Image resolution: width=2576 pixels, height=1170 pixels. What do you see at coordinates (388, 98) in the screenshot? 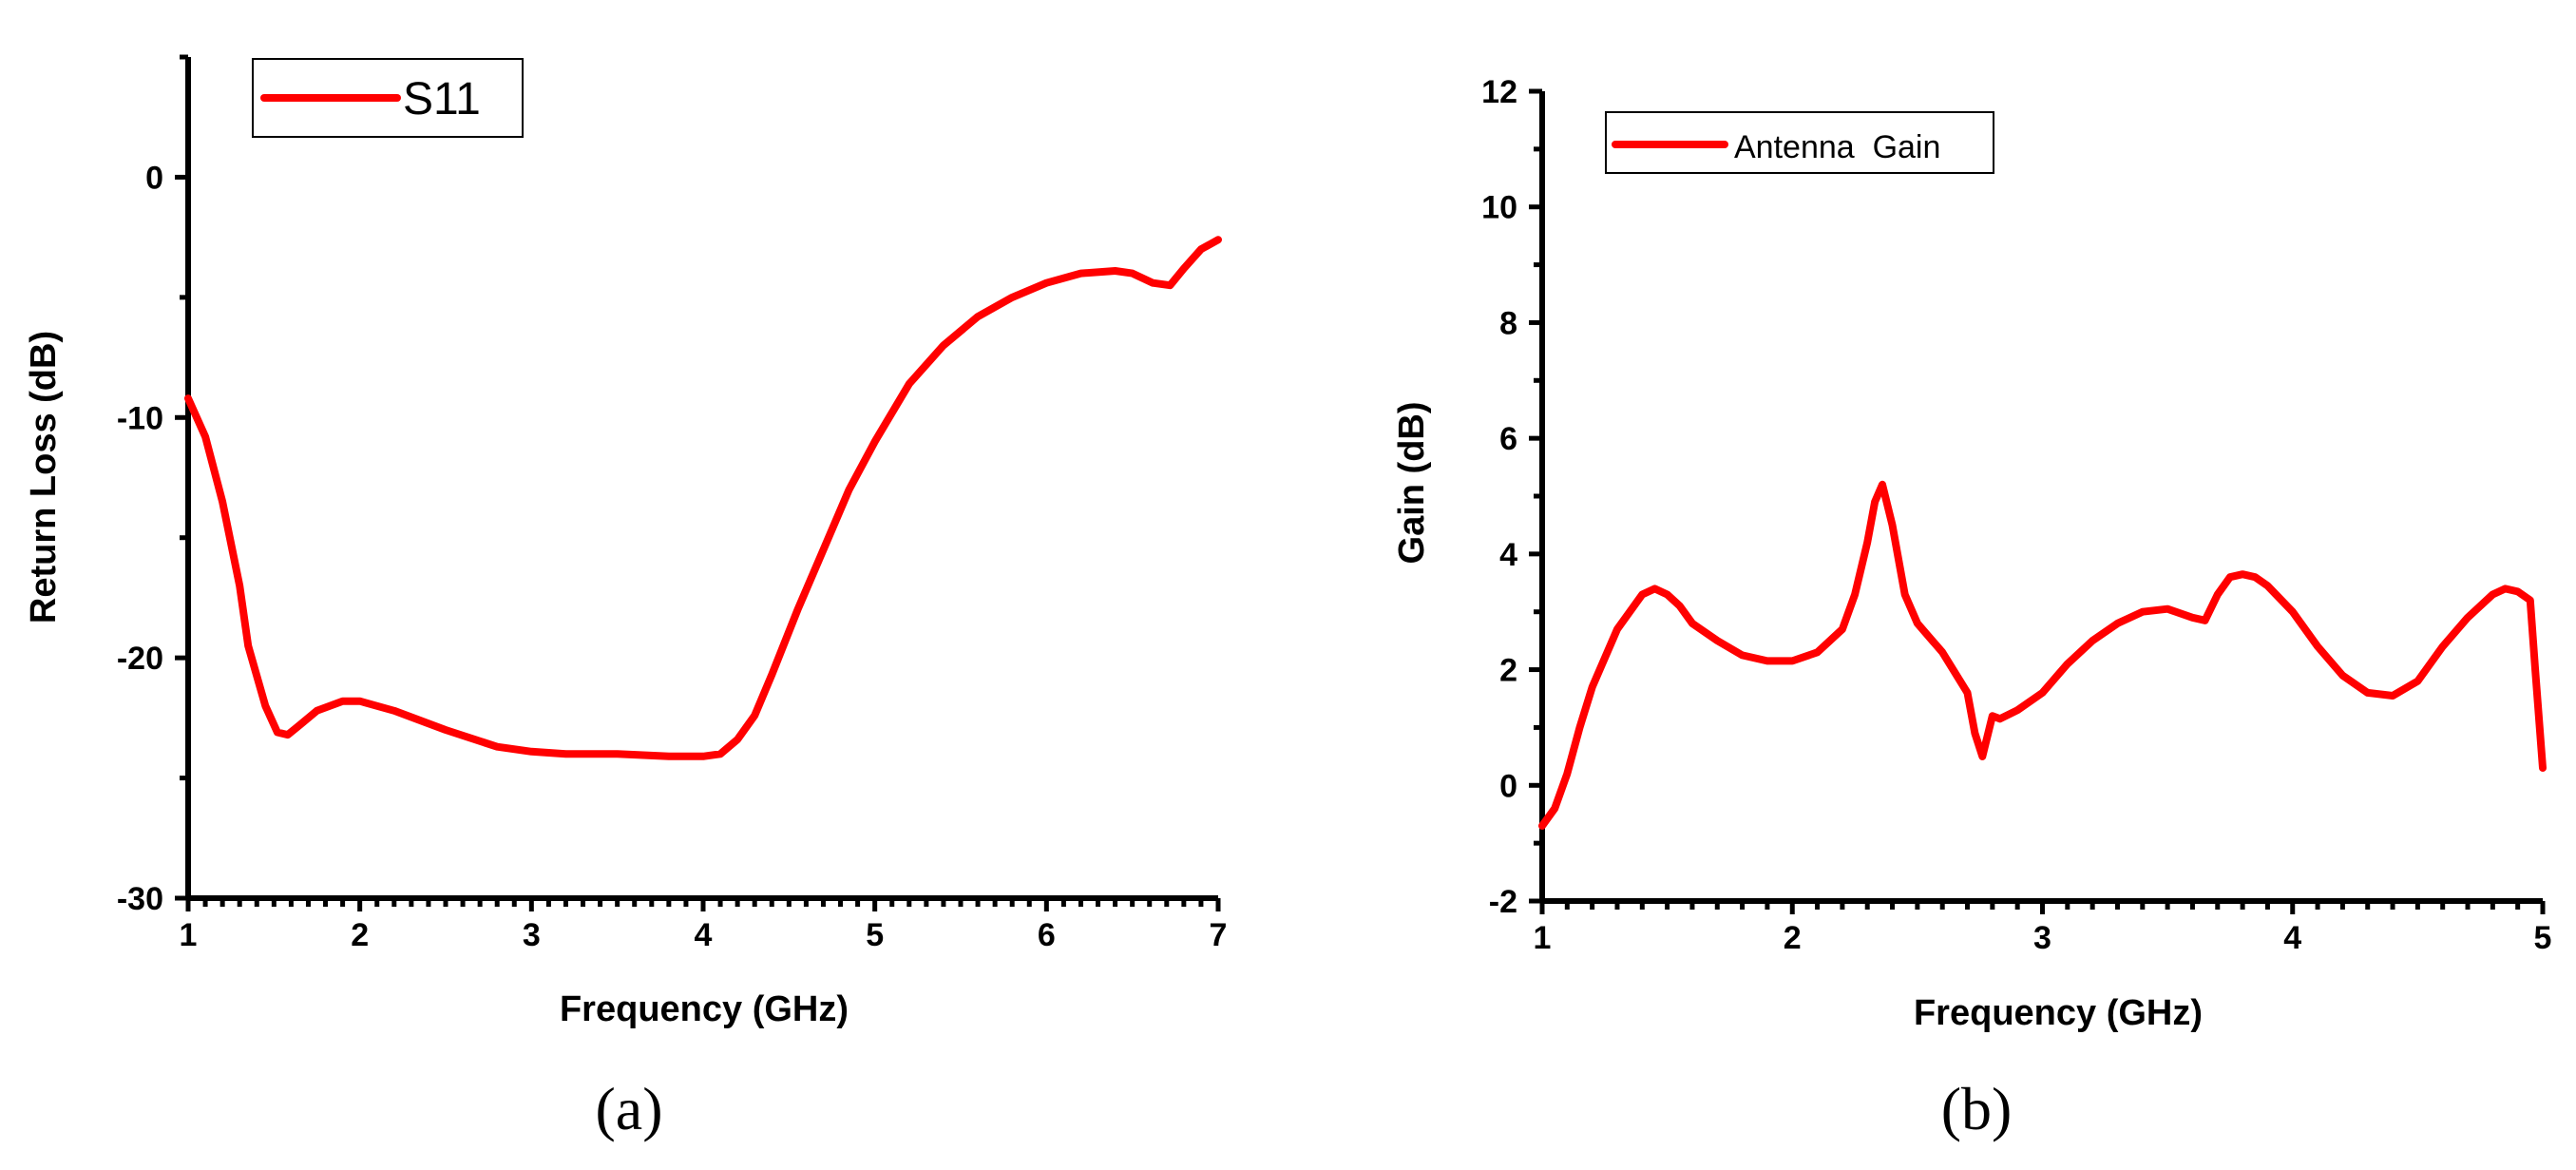
I see `return-loss-legend: S11` at bounding box center [388, 98].